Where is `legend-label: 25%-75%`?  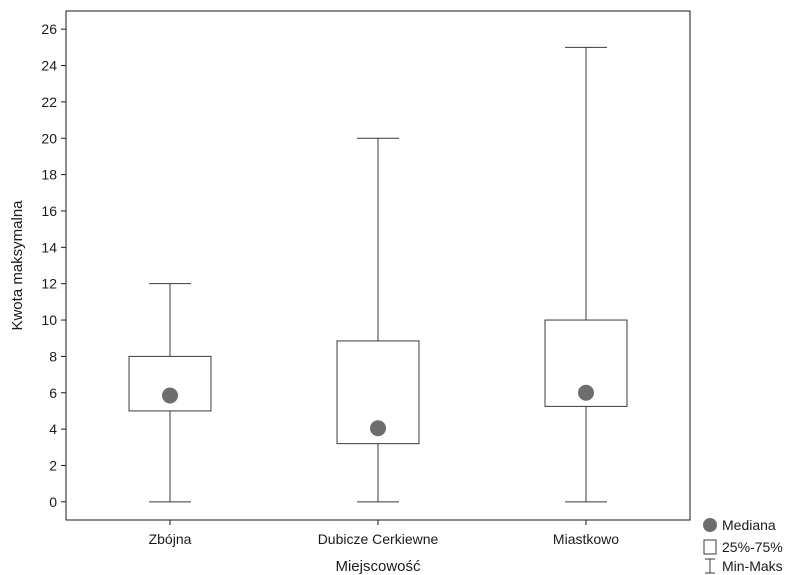
legend-label: 25%-75% is located at coordinates (752, 547).